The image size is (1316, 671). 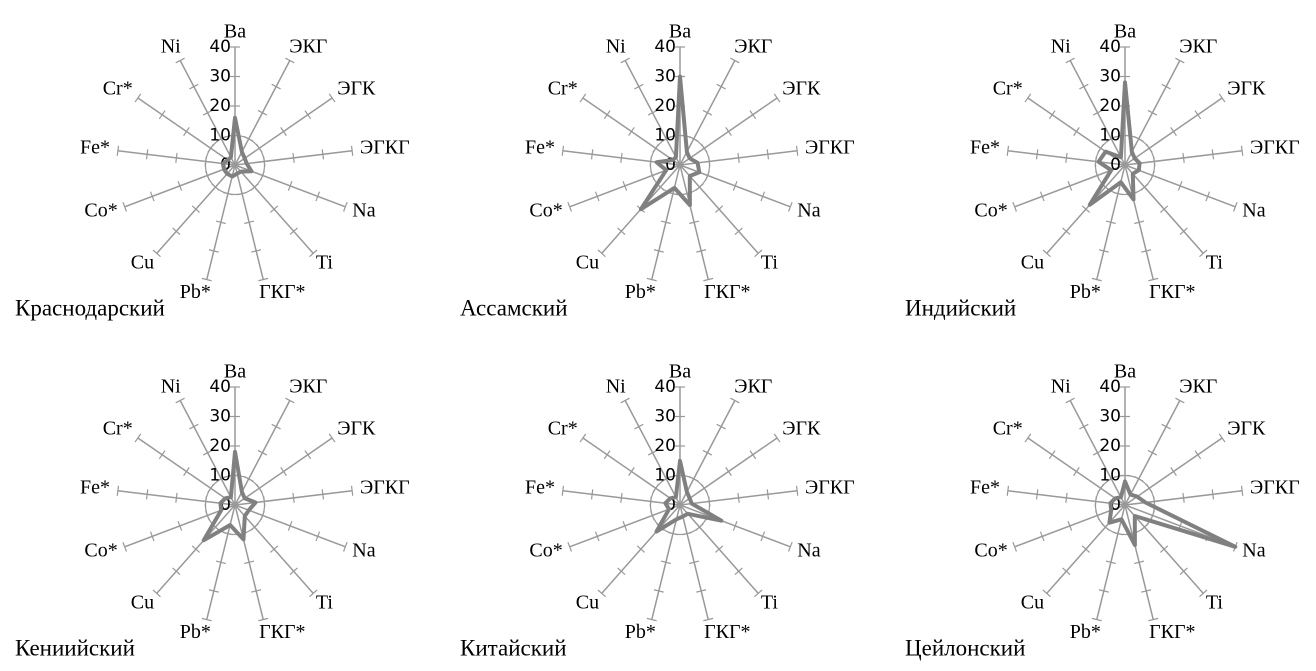 I want to click on tick-label: 10, so click(x=220, y=476).